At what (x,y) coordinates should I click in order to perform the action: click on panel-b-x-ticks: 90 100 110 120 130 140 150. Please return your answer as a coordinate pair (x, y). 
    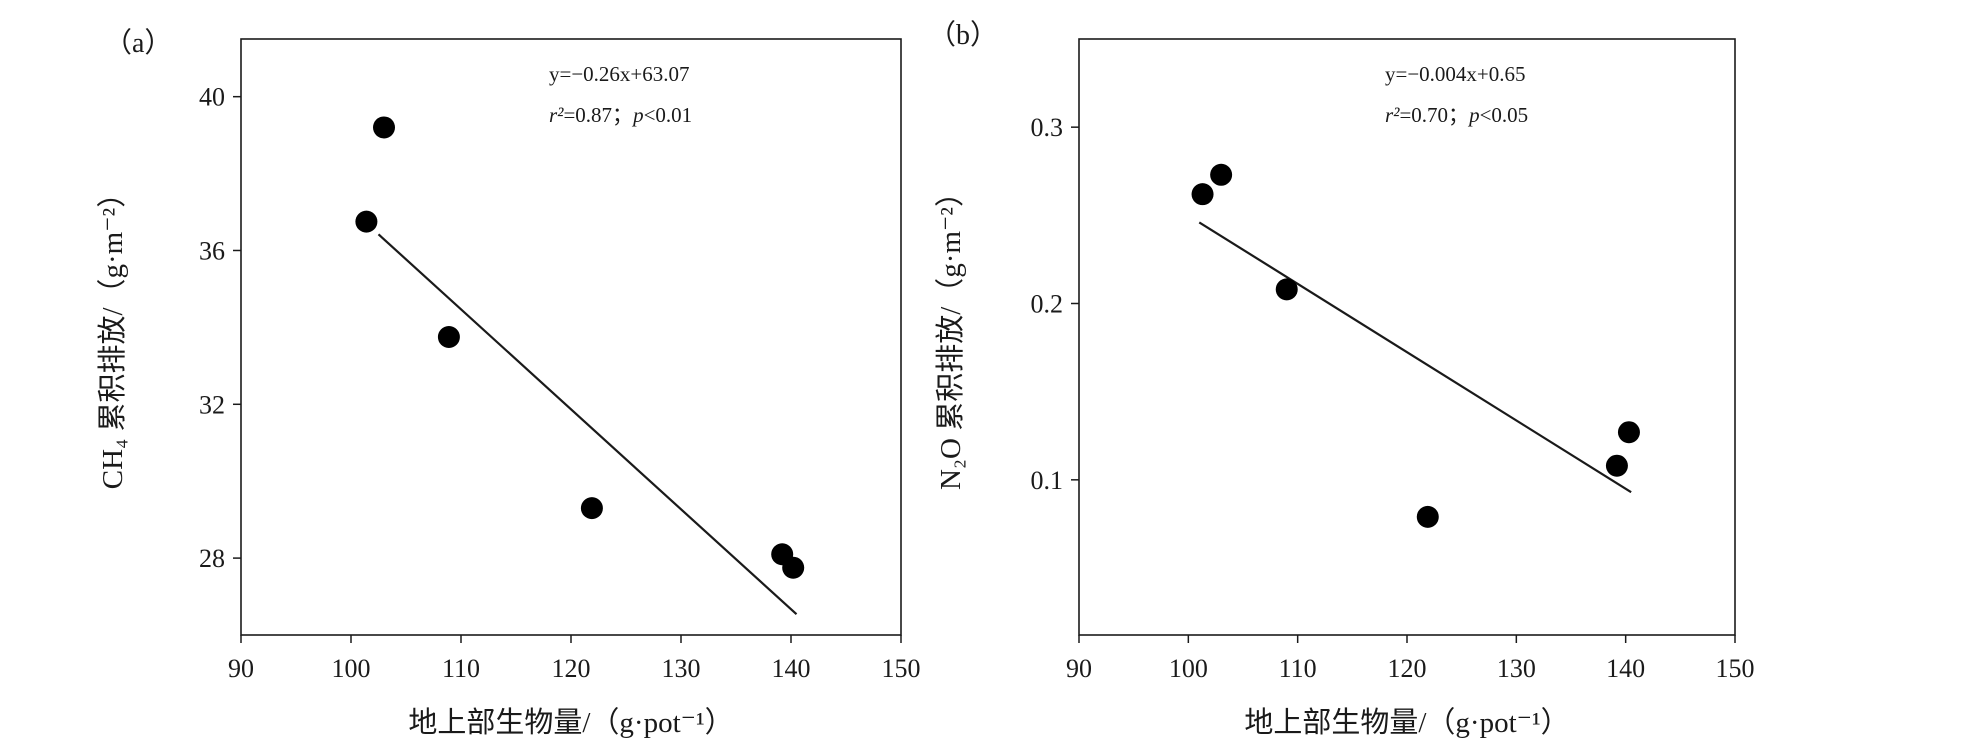
    Looking at the image, I should click on (1410, 659).